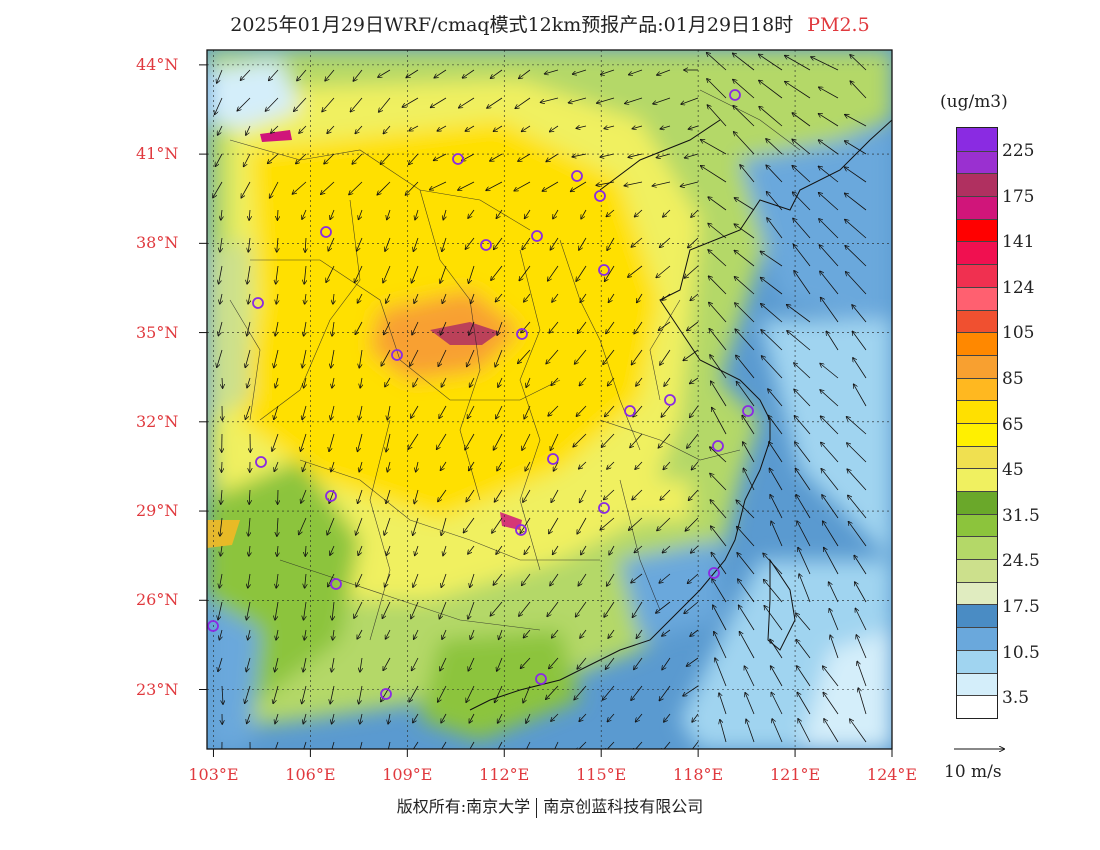  Describe the element at coordinates (601, 774) in the screenshot. I see `longitude-label: 115°E` at that location.